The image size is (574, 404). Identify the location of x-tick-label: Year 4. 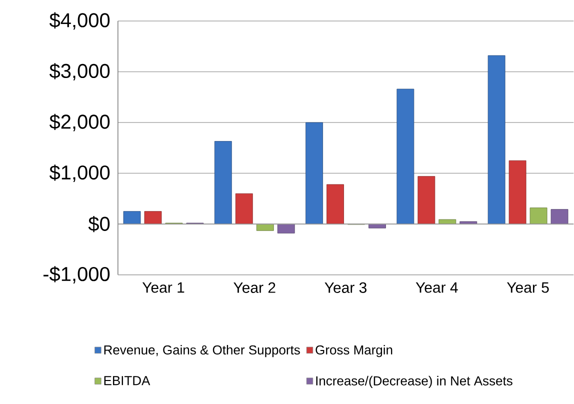
(437, 287).